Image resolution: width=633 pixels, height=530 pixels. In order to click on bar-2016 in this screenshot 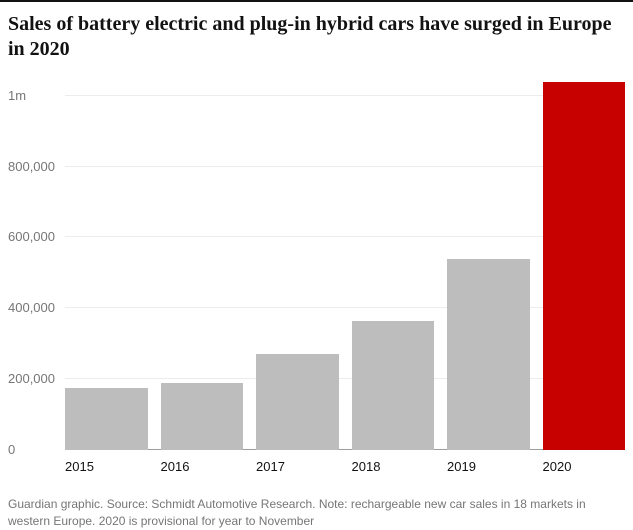, I will do `click(201, 416)`.